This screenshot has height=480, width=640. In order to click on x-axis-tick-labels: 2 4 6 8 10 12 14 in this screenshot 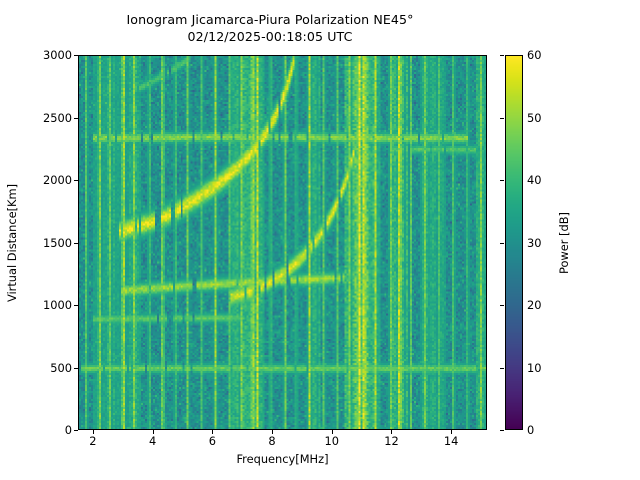, I will do `click(320, 442)`.